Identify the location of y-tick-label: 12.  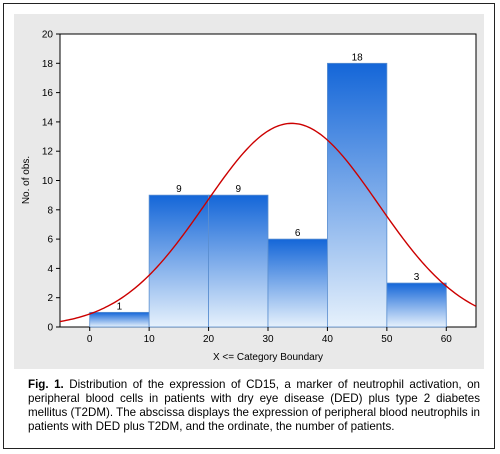
(48, 152).